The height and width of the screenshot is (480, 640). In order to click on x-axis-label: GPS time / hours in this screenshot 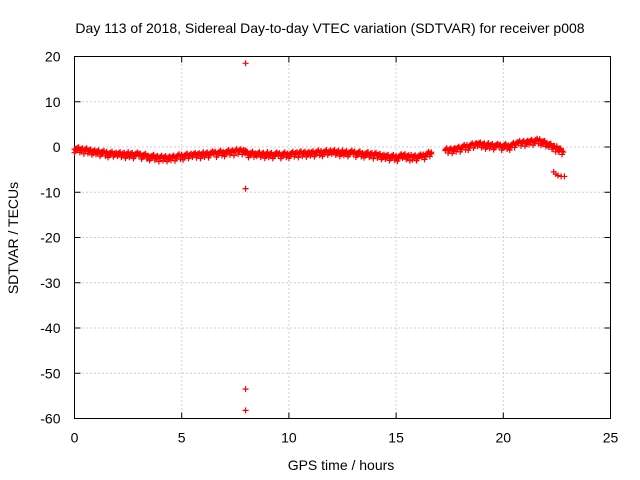, I will do `click(341, 465)`.